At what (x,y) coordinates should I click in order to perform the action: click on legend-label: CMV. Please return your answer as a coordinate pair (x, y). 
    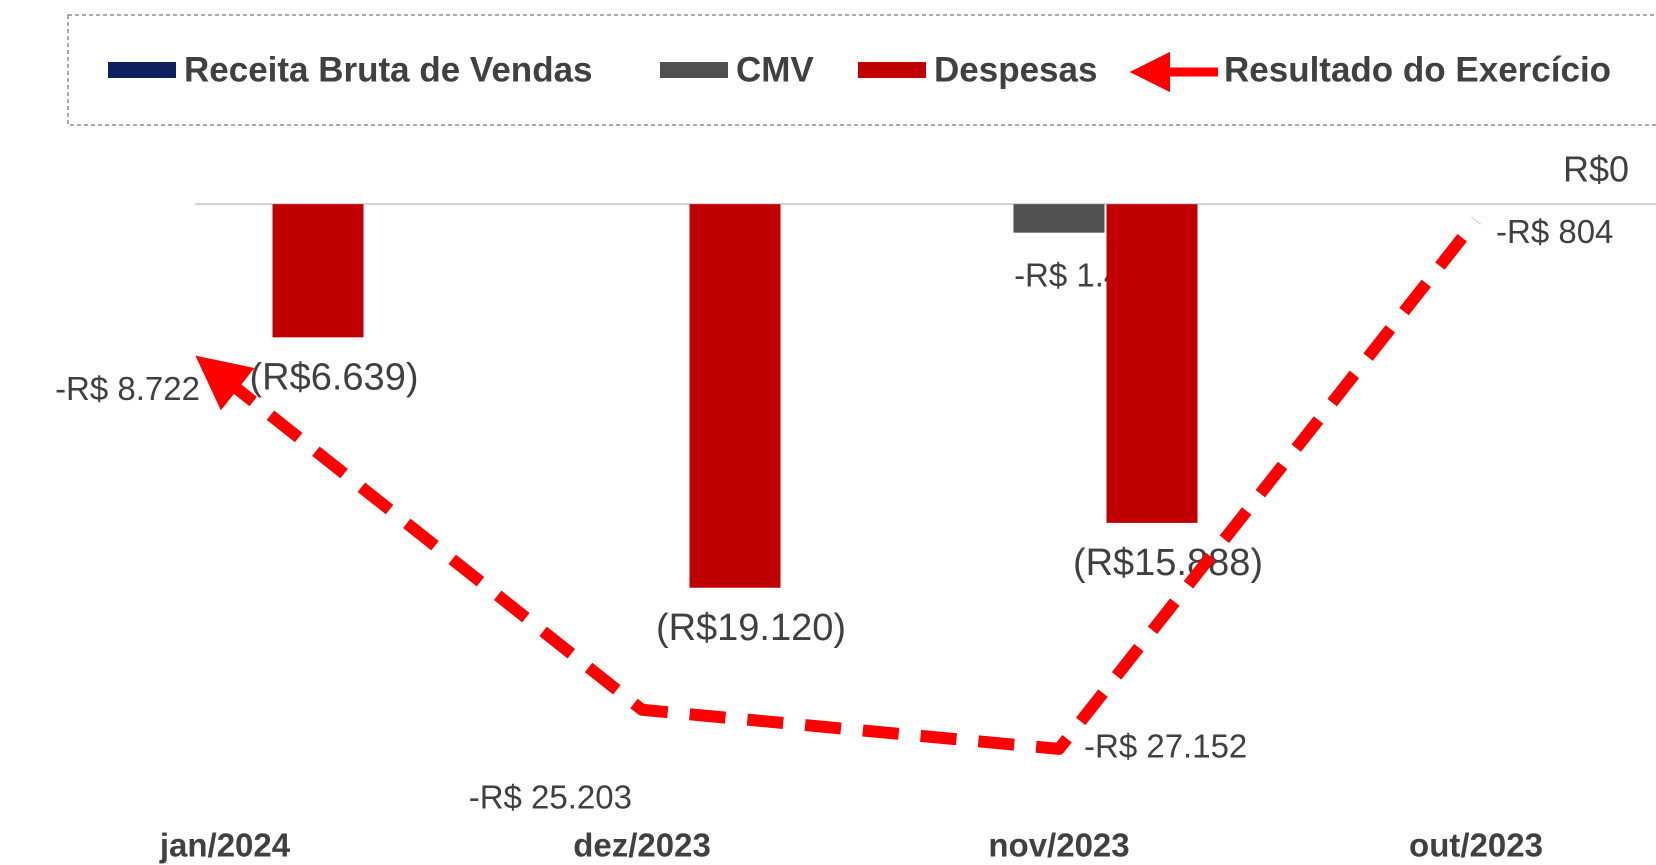
    Looking at the image, I should click on (775, 69).